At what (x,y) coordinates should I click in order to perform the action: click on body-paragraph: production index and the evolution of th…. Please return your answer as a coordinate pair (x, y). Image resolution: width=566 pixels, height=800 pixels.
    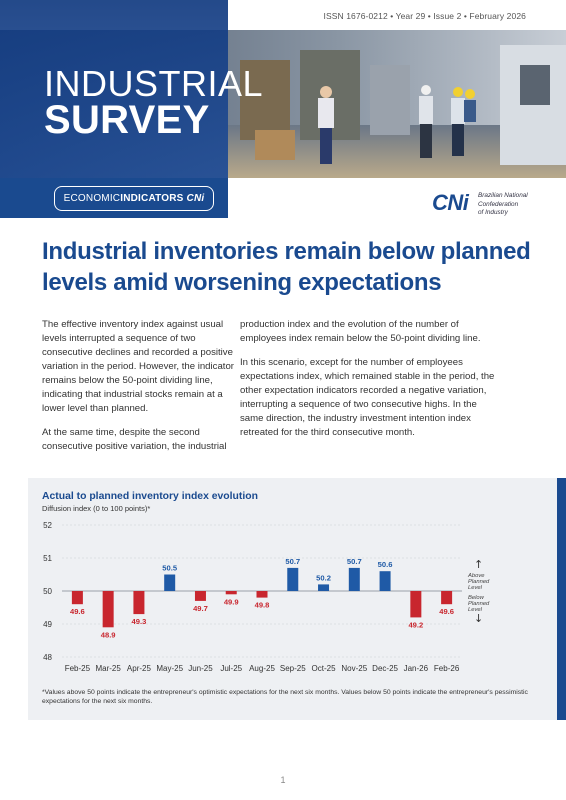
    Looking at the image, I should click on (360, 331).